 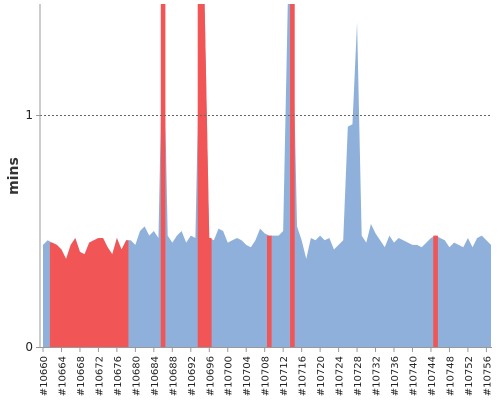 I want to click on x-tick-label: #10744, so click(x=432, y=376).